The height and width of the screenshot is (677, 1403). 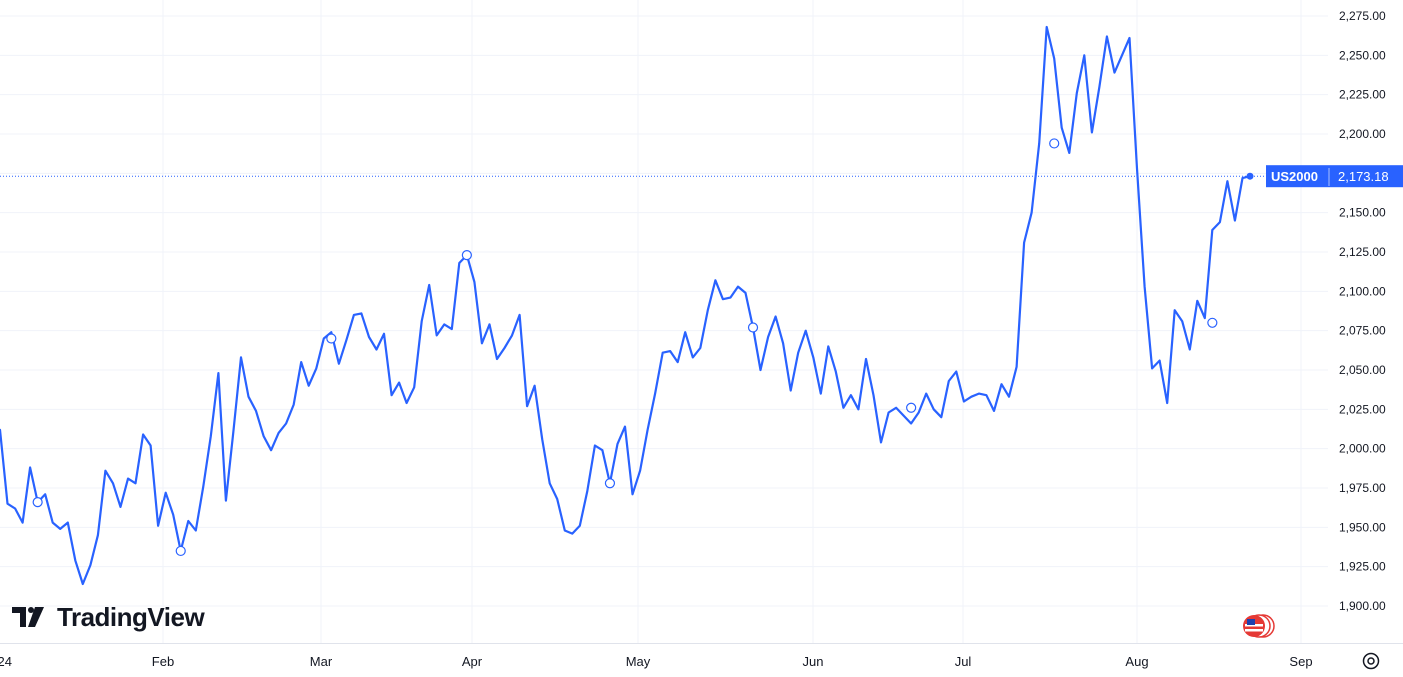 What do you see at coordinates (28, 617) in the screenshot?
I see `tv-logo-icon` at bounding box center [28, 617].